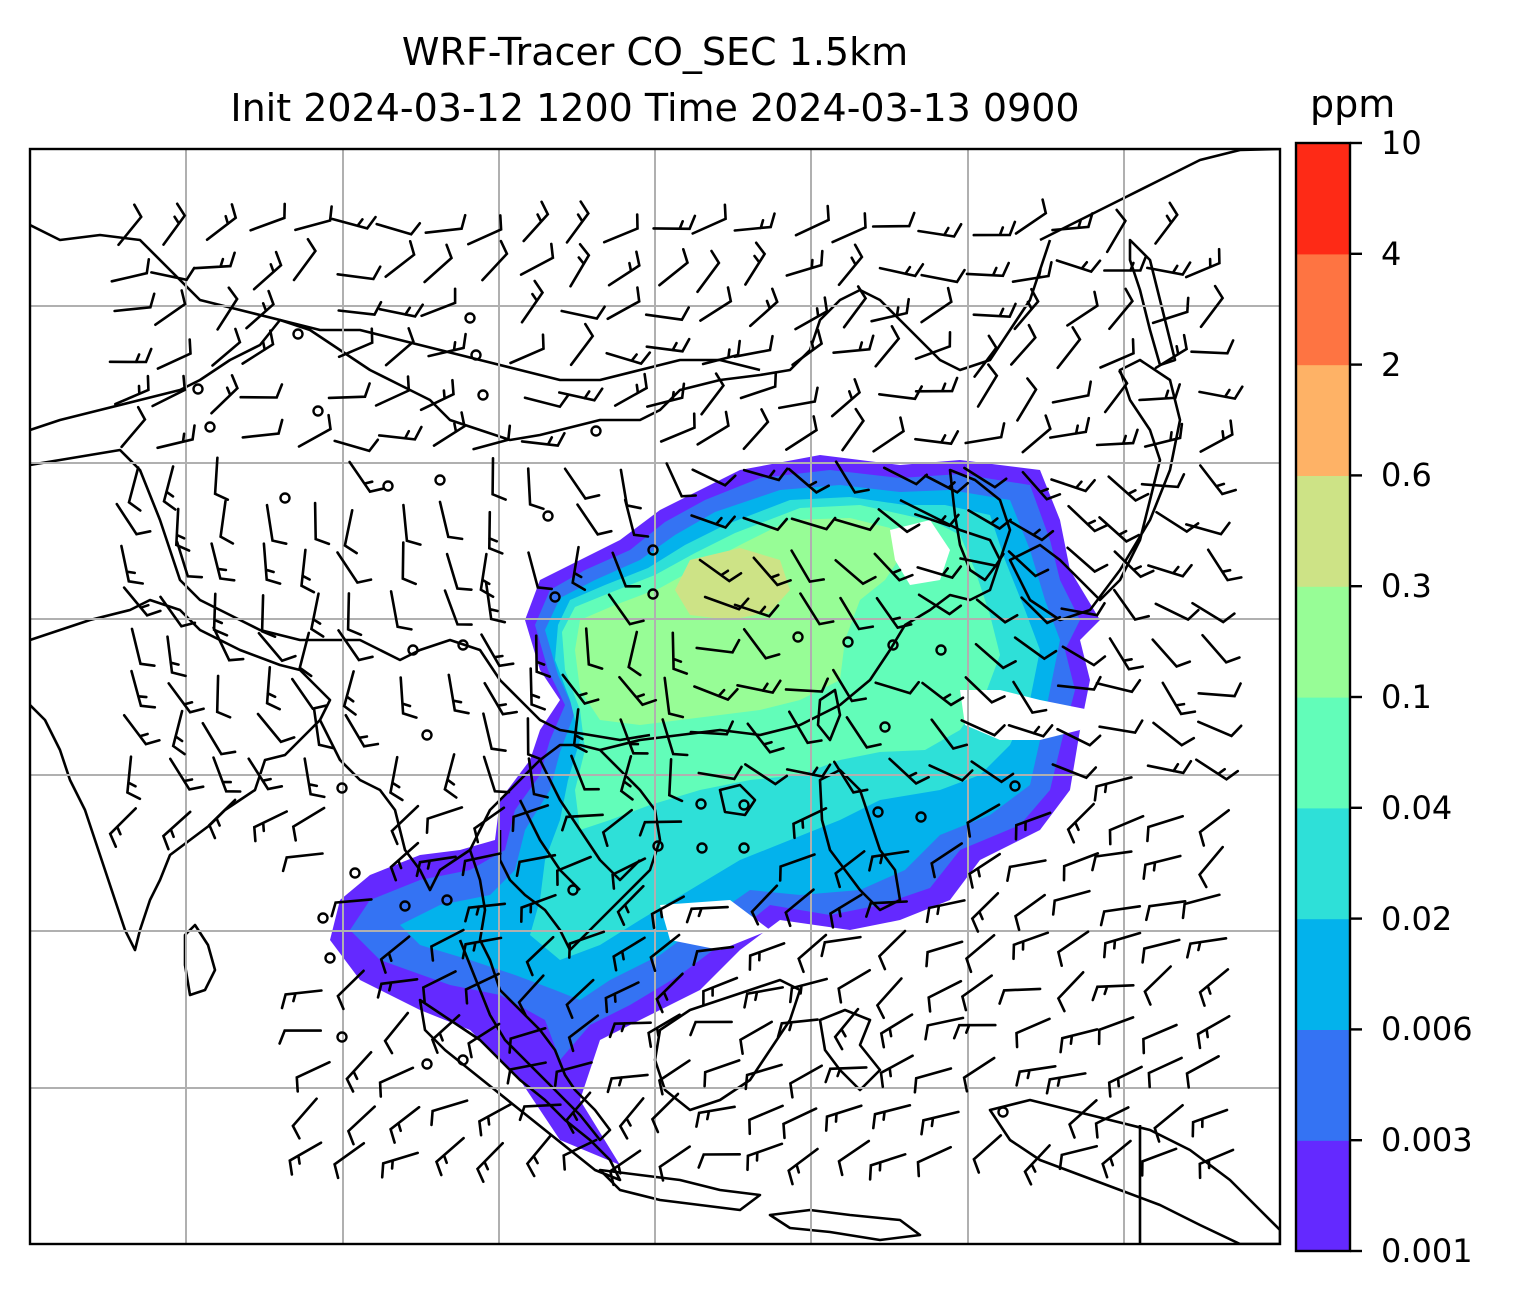  I want to click on coastline-korea, so click(980, 525).